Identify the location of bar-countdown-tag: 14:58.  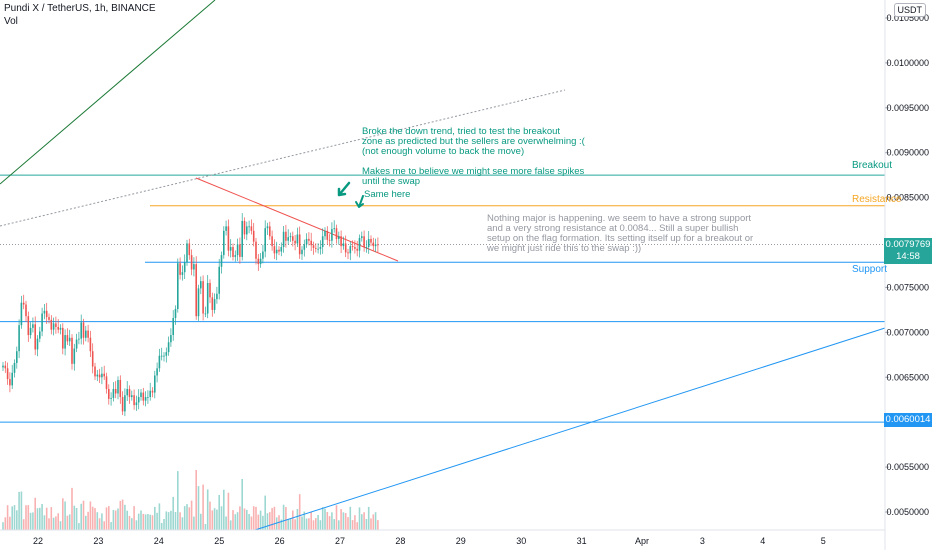
(908, 257).